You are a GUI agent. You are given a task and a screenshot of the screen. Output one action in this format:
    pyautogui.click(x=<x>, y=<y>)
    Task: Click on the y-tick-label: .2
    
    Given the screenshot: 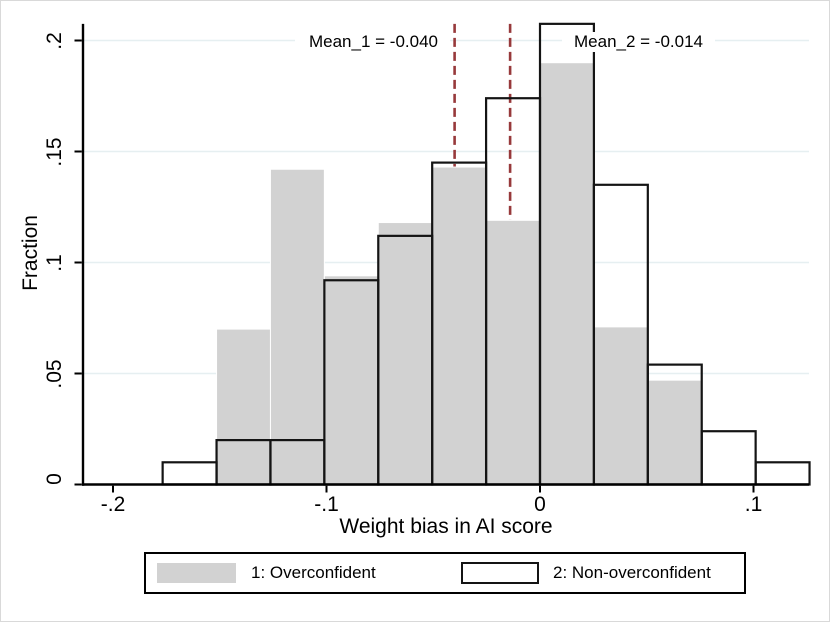 What is the action you would take?
    pyautogui.click(x=54, y=40)
    